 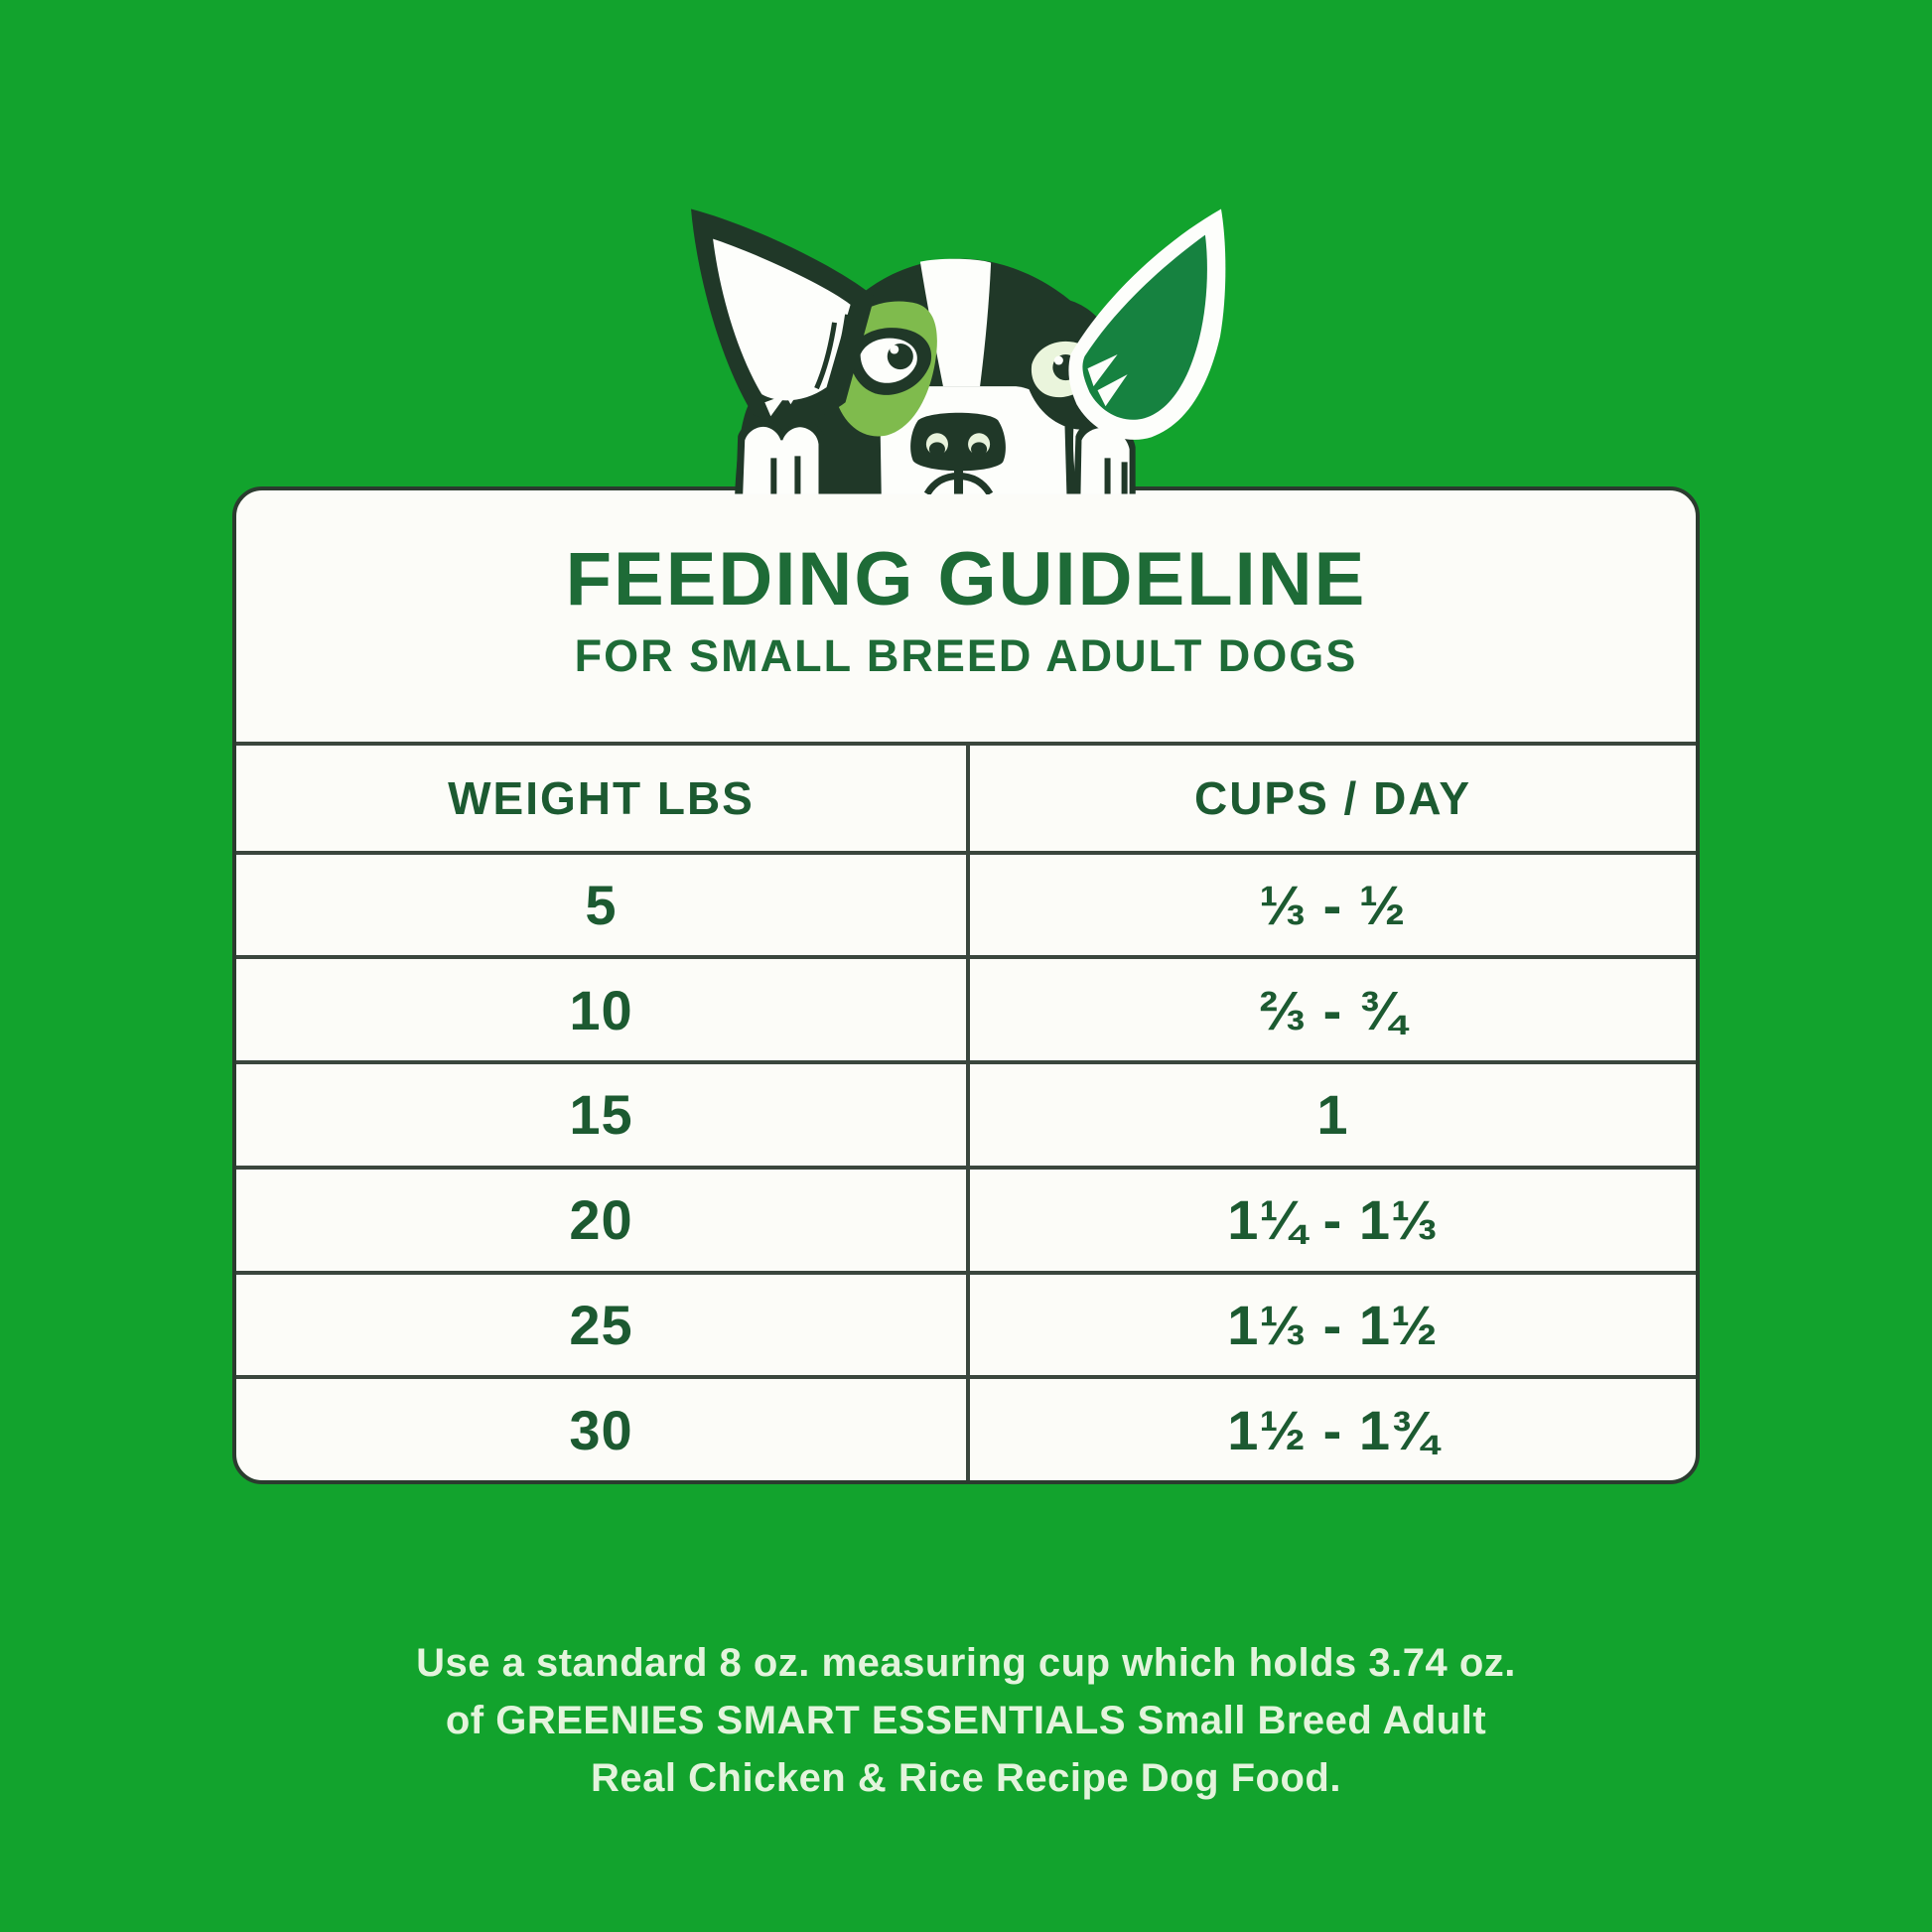 I want to click on table-row: 30 1½ - 1¾, so click(x=966, y=1427).